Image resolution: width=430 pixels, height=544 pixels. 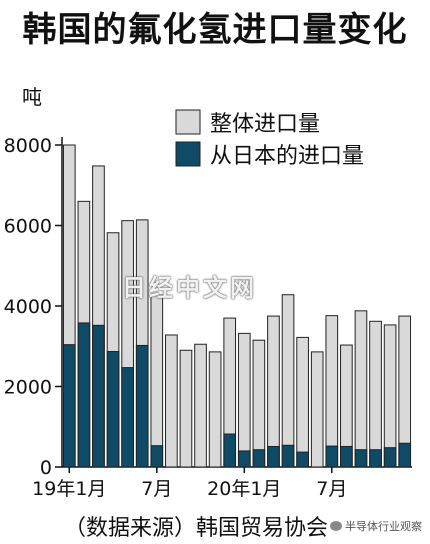 I want to click on legend-label: 从日本的进口量, so click(x=287, y=156).